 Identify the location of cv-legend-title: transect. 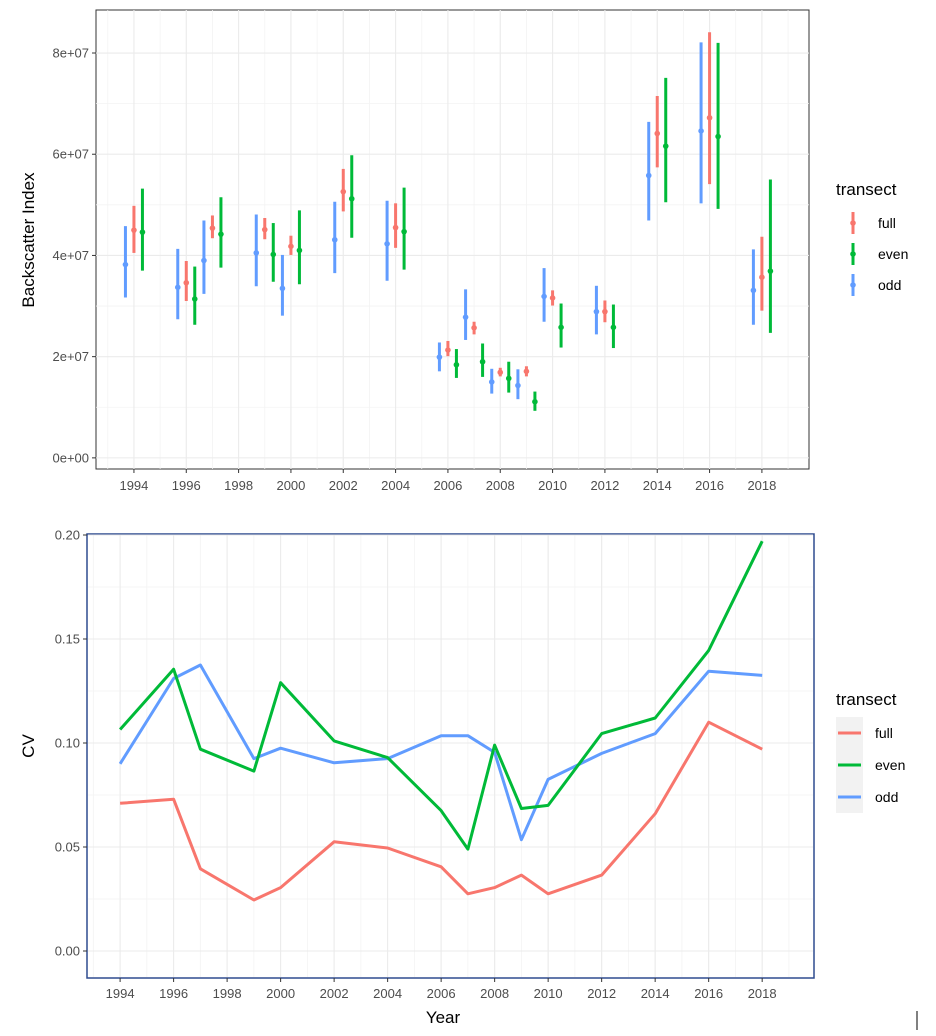
(866, 699).